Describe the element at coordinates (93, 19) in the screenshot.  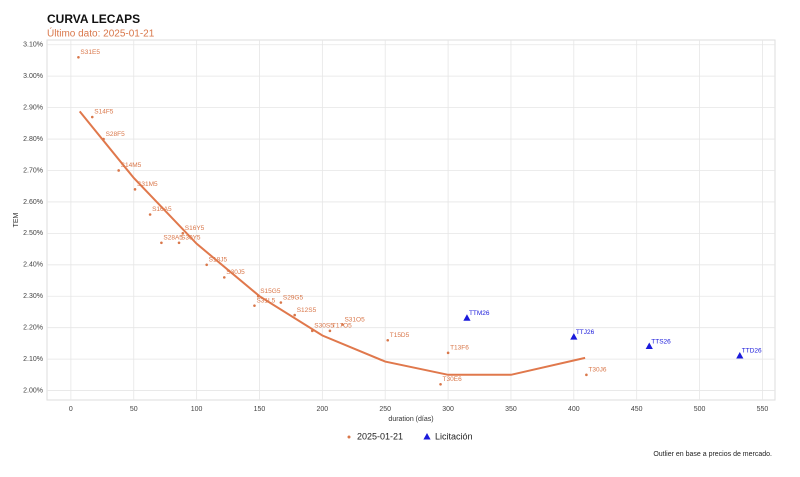
I see `chart-title: CURVA LECAPS` at that location.